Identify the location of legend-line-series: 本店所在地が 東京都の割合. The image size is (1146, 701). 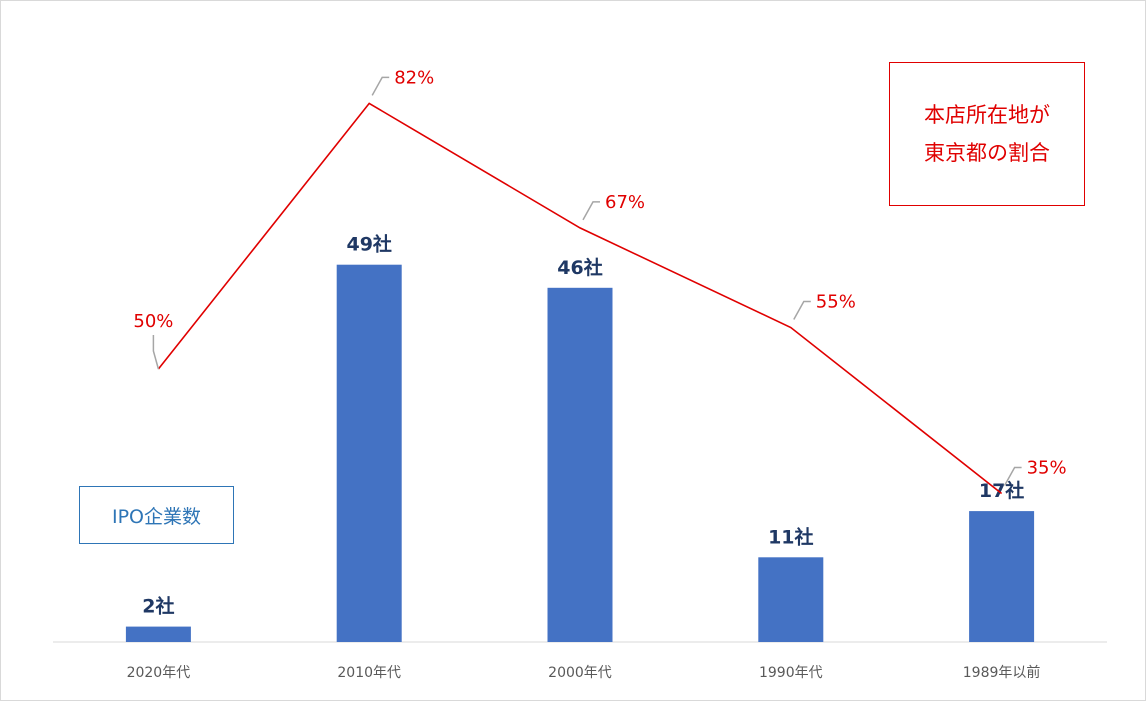
(987, 134).